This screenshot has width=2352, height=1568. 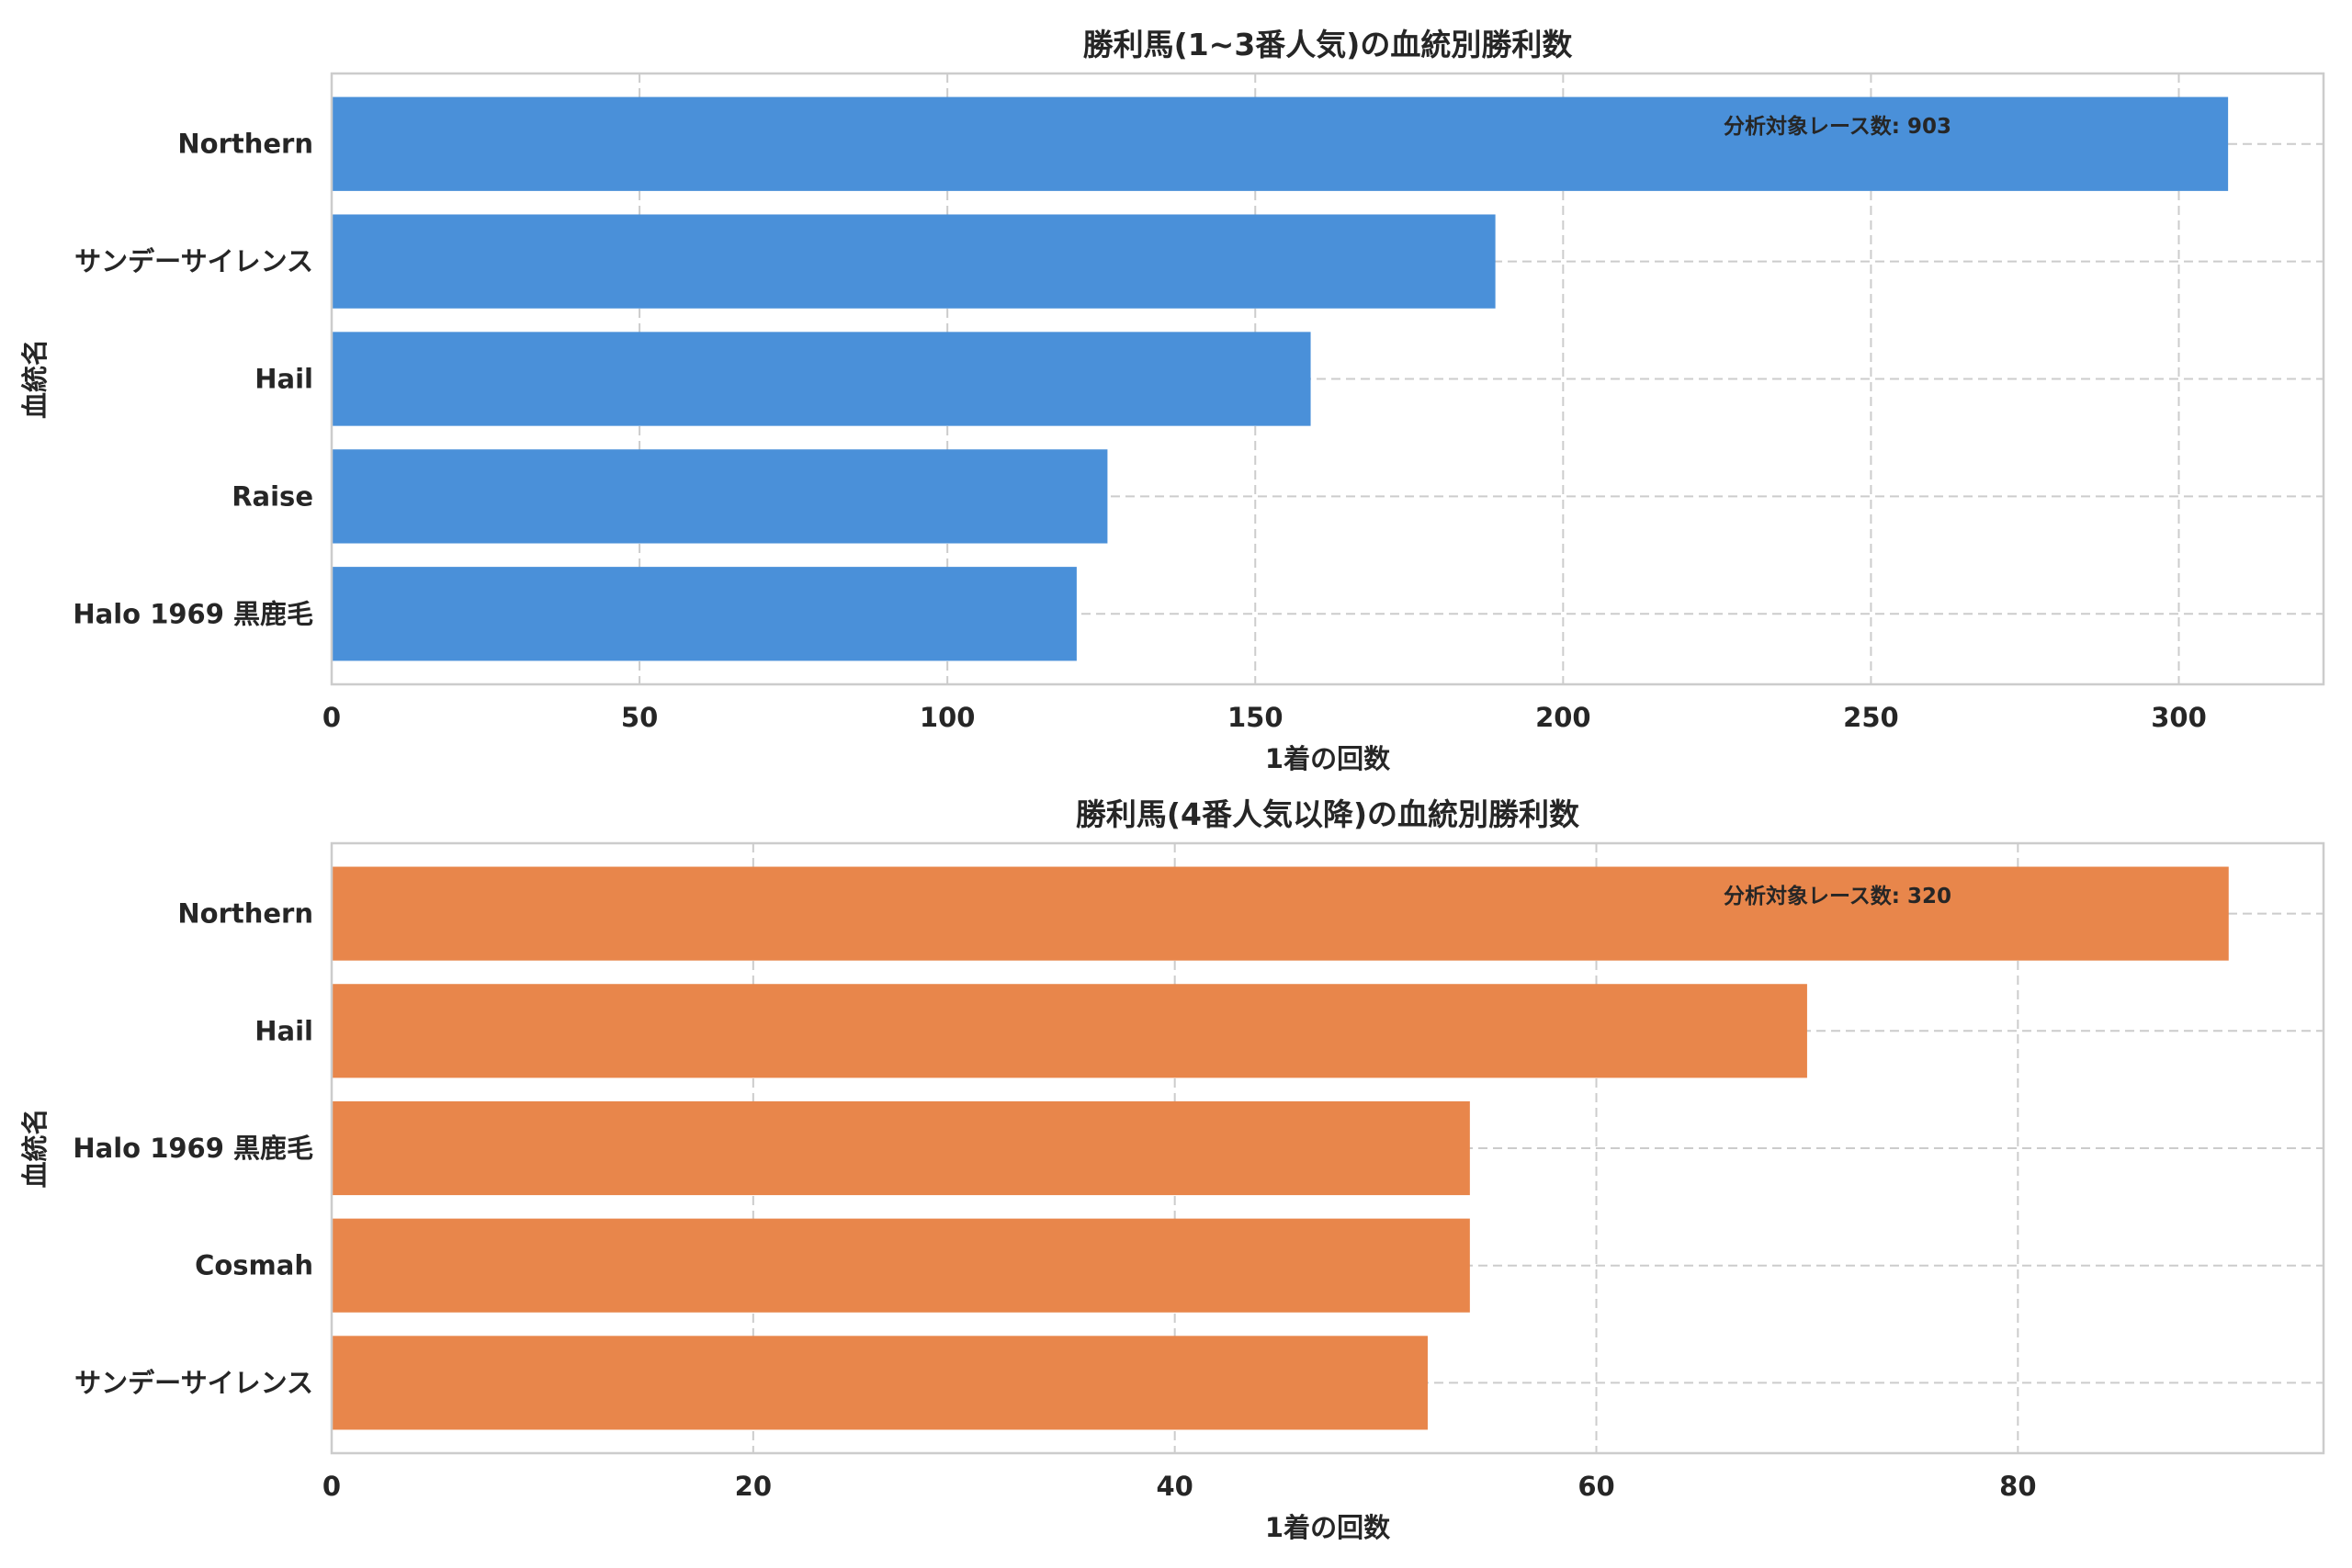 I want to click on x-tick-label: 40, so click(x=1174, y=1486).